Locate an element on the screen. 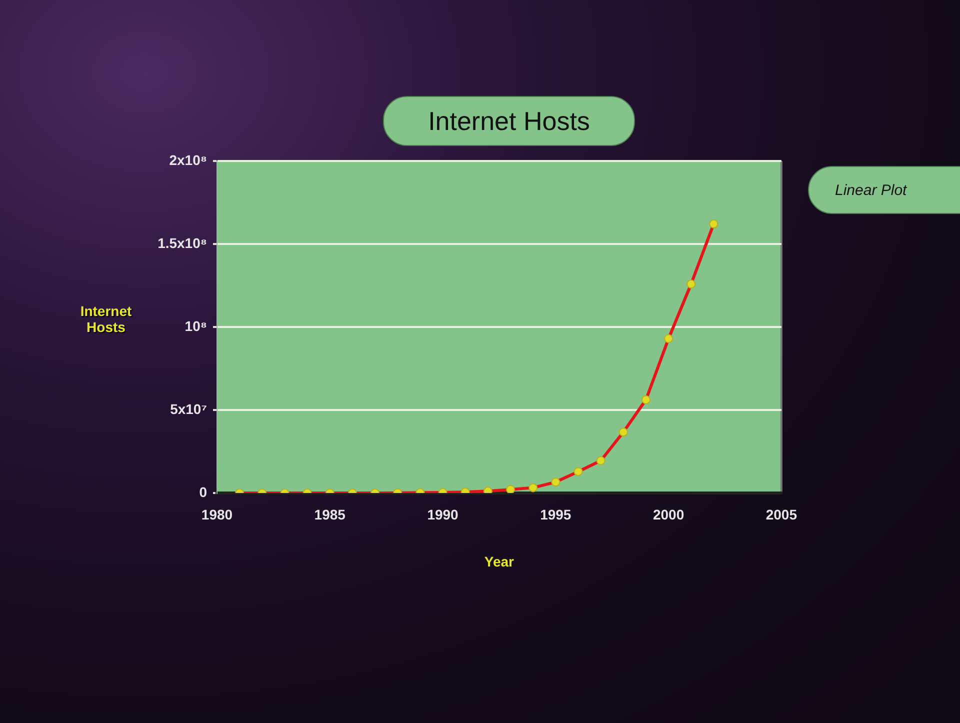  x-tick-label: 1985 is located at coordinates (330, 514).